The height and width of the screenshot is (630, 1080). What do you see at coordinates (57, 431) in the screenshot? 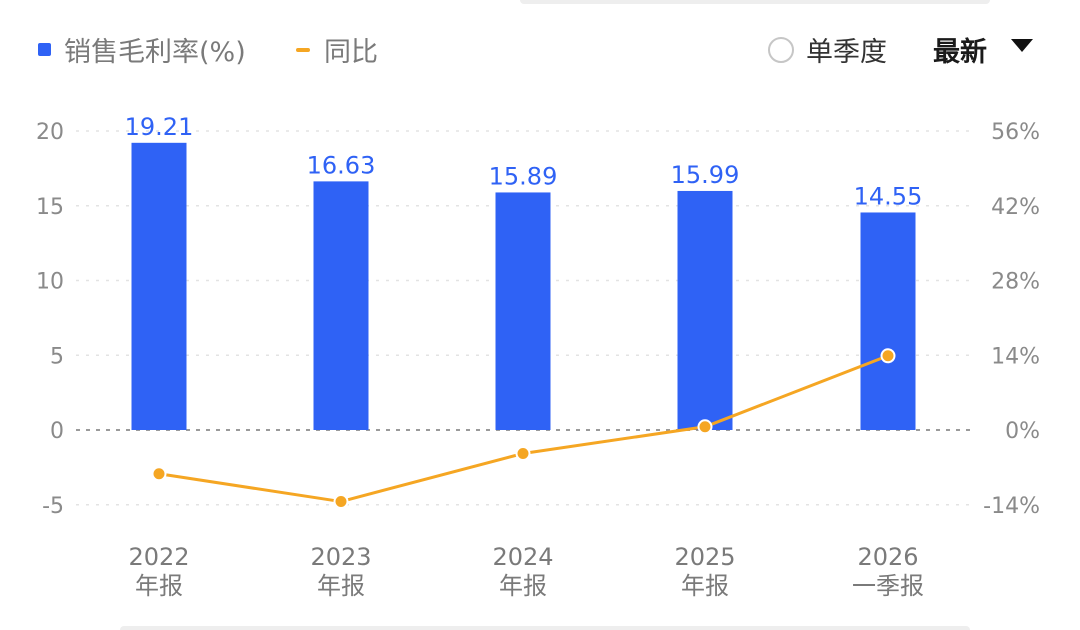
I see `left-tick-label: 0` at bounding box center [57, 431].